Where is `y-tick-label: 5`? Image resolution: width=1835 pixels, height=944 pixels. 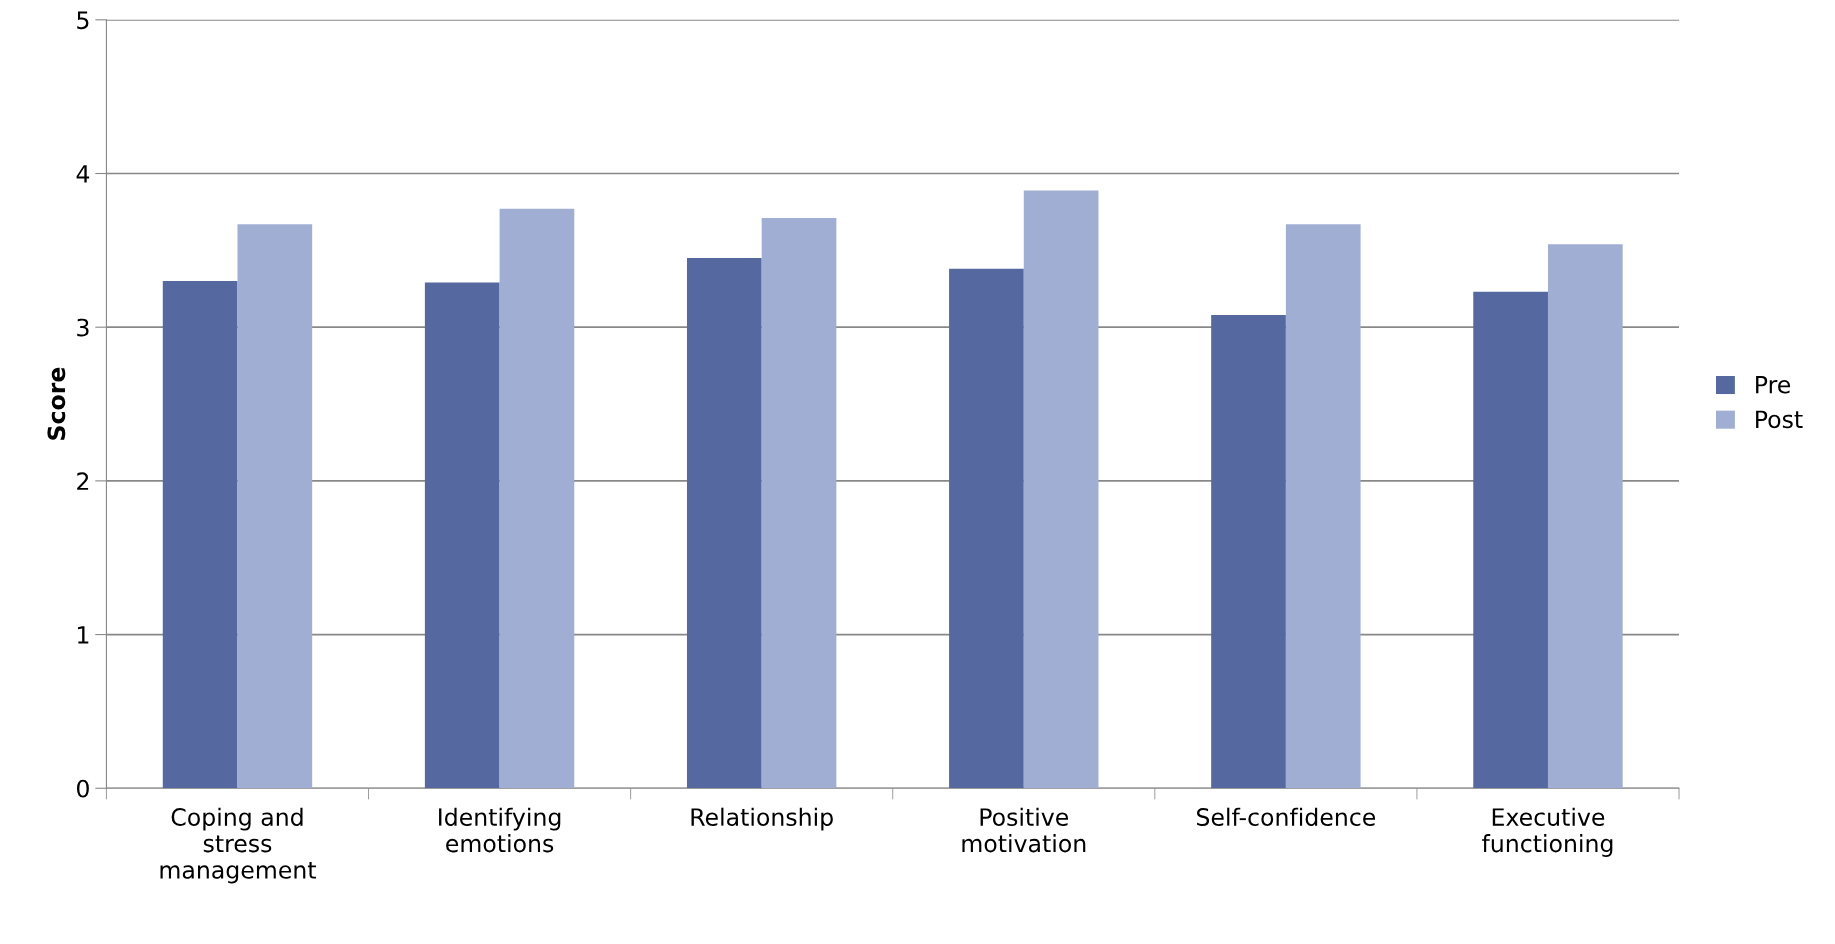 y-tick-label: 5 is located at coordinates (83, 20).